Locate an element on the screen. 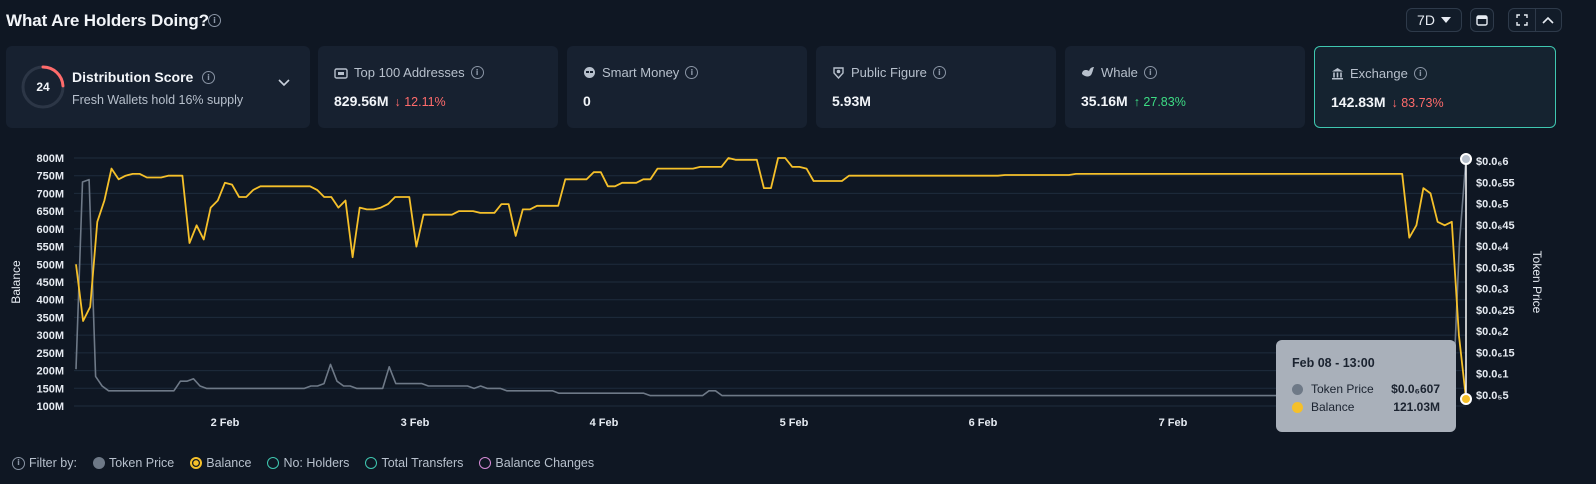 The image size is (1596, 484). y-right-tick-label: $0.0₆1 is located at coordinates (1492, 375).